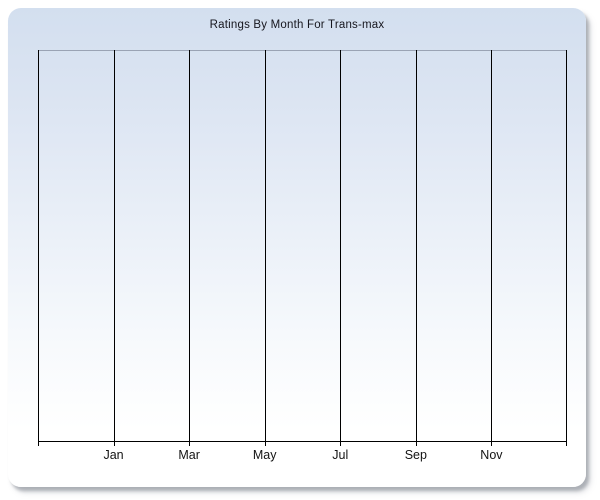 This screenshot has height=500, width=600. What do you see at coordinates (264, 455) in the screenshot?
I see `x-tick-label: May` at bounding box center [264, 455].